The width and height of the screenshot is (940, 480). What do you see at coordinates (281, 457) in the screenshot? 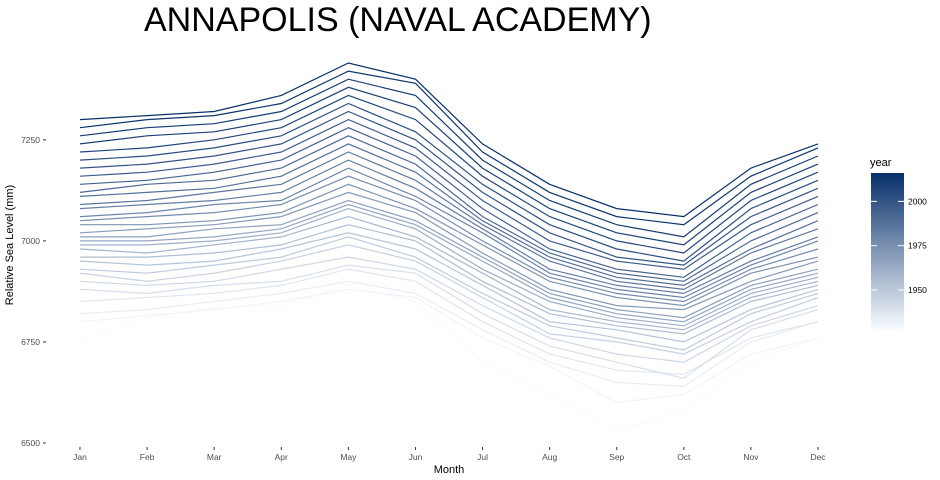
I see `x-tick-label: Apr` at bounding box center [281, 457].